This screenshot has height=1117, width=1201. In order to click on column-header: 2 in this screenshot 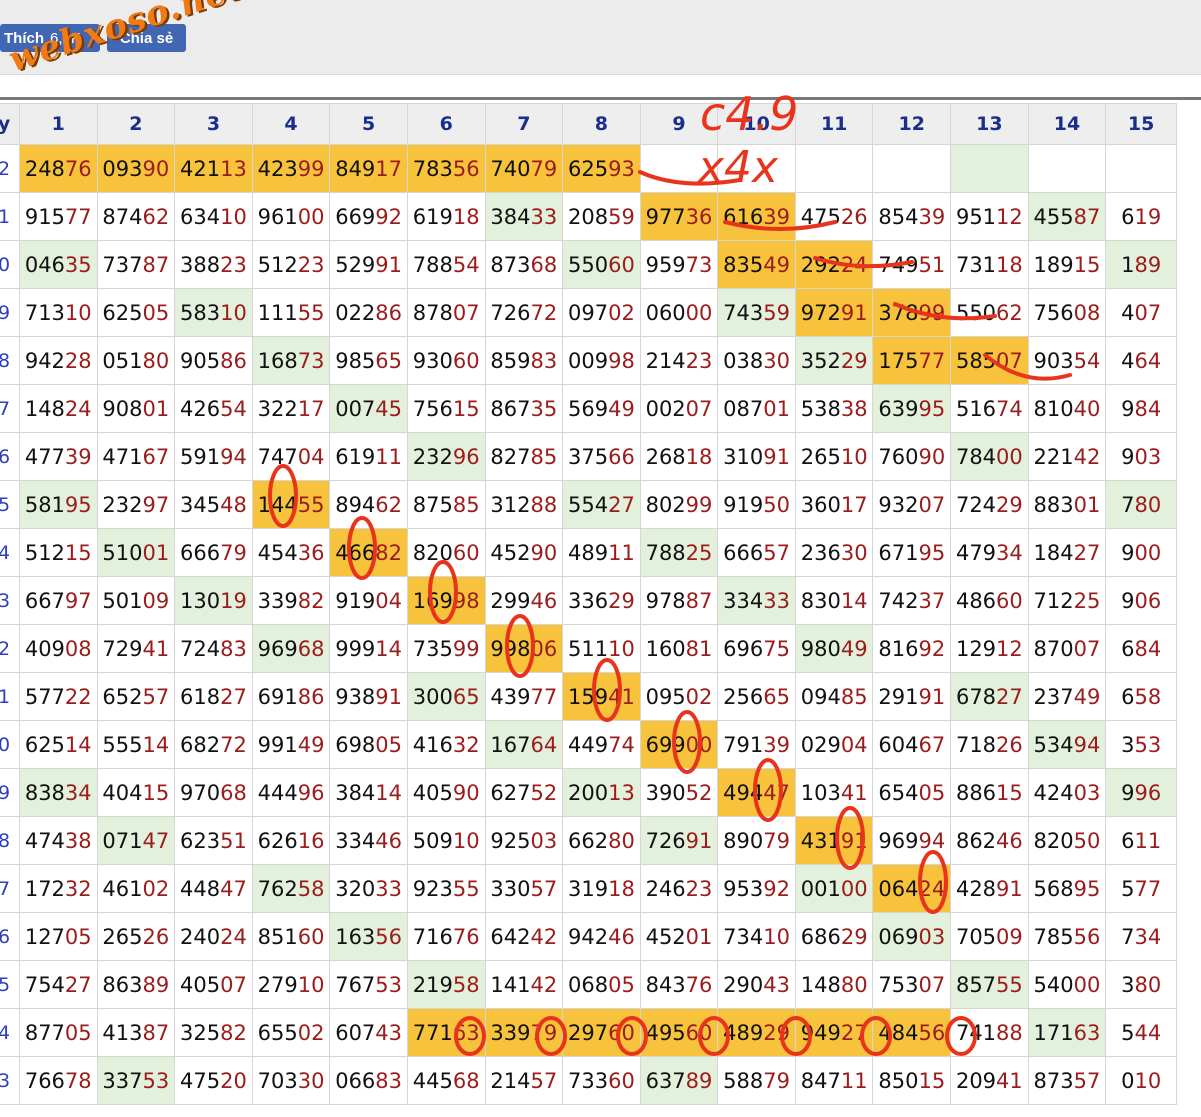, I will do `click(136, 124)`.